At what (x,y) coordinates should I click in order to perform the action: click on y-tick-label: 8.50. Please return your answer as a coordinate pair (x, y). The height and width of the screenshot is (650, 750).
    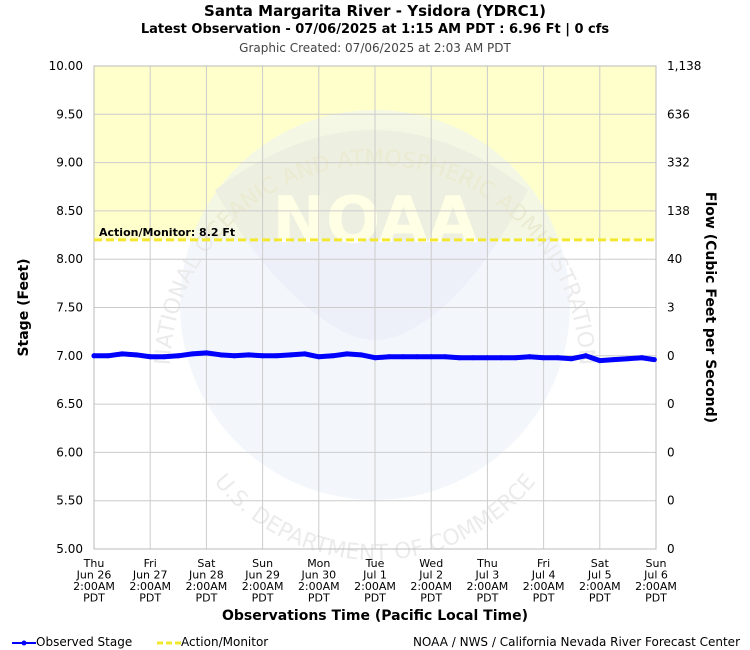
    Looking at the image, I should click on (69, 211).